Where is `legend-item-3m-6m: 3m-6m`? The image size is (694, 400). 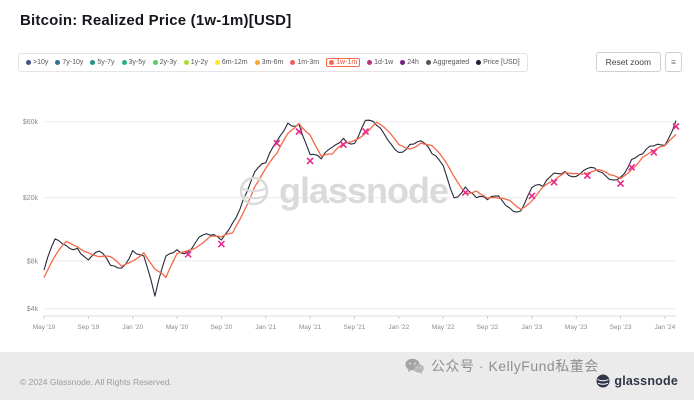
legend-item-3m-6m: 3m-6m is located at coordinates (269, 62).